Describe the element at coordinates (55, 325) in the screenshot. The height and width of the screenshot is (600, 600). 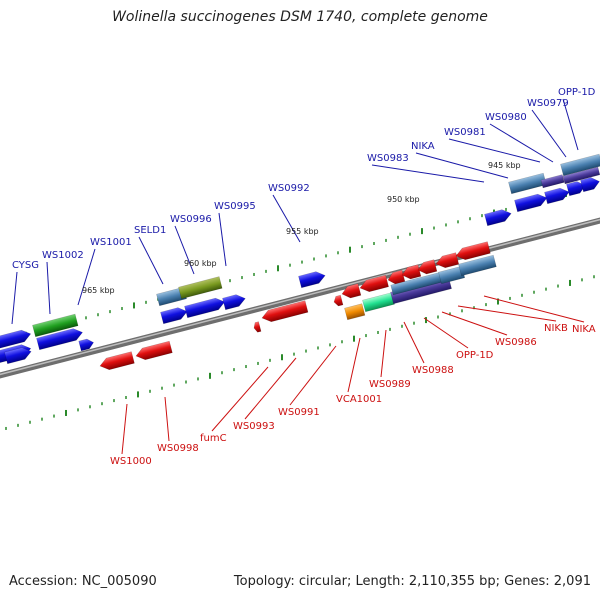
I see `gene-block-green` at that location.